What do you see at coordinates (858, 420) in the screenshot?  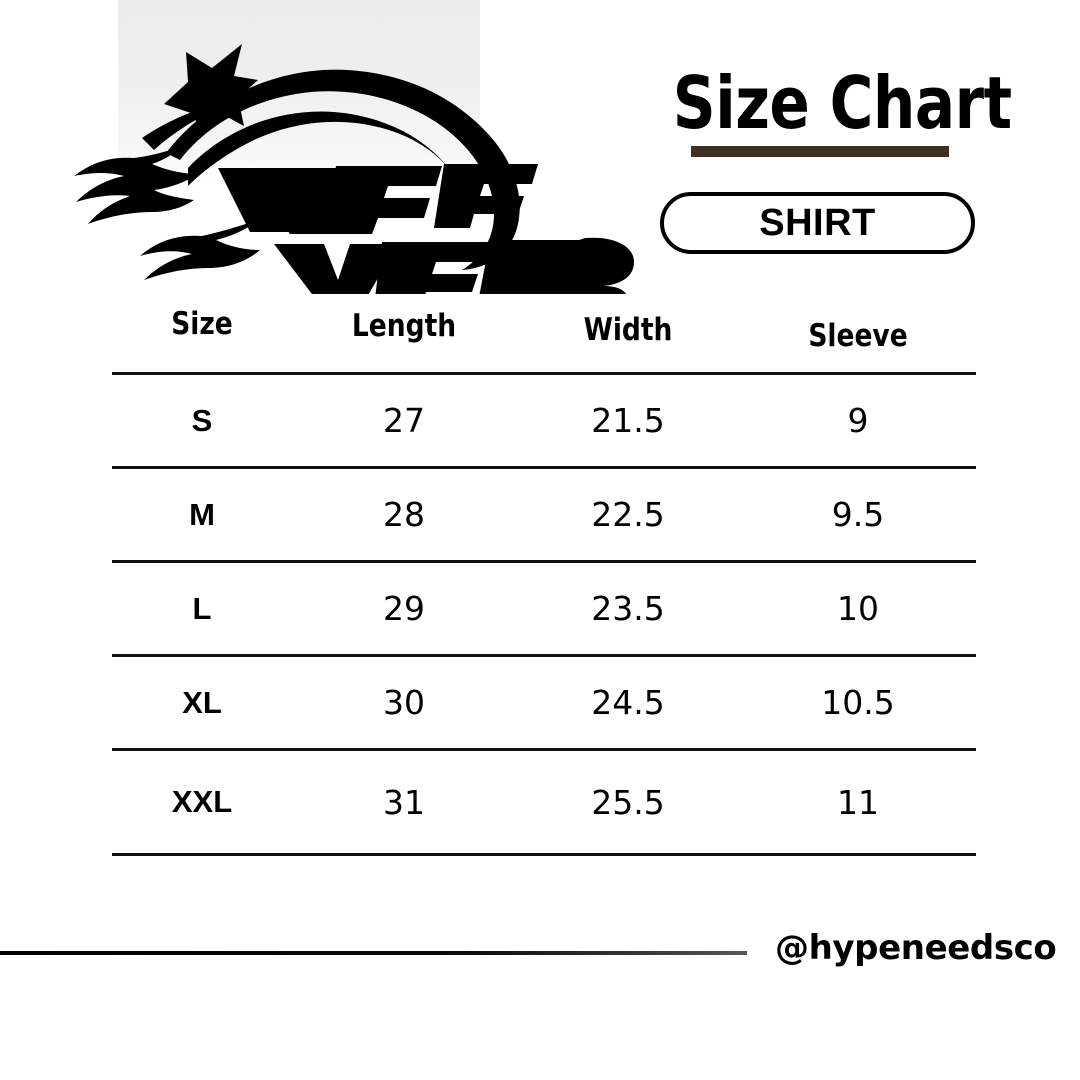 I see `cell-sleeve: 9` at bounding box center [858, 420].